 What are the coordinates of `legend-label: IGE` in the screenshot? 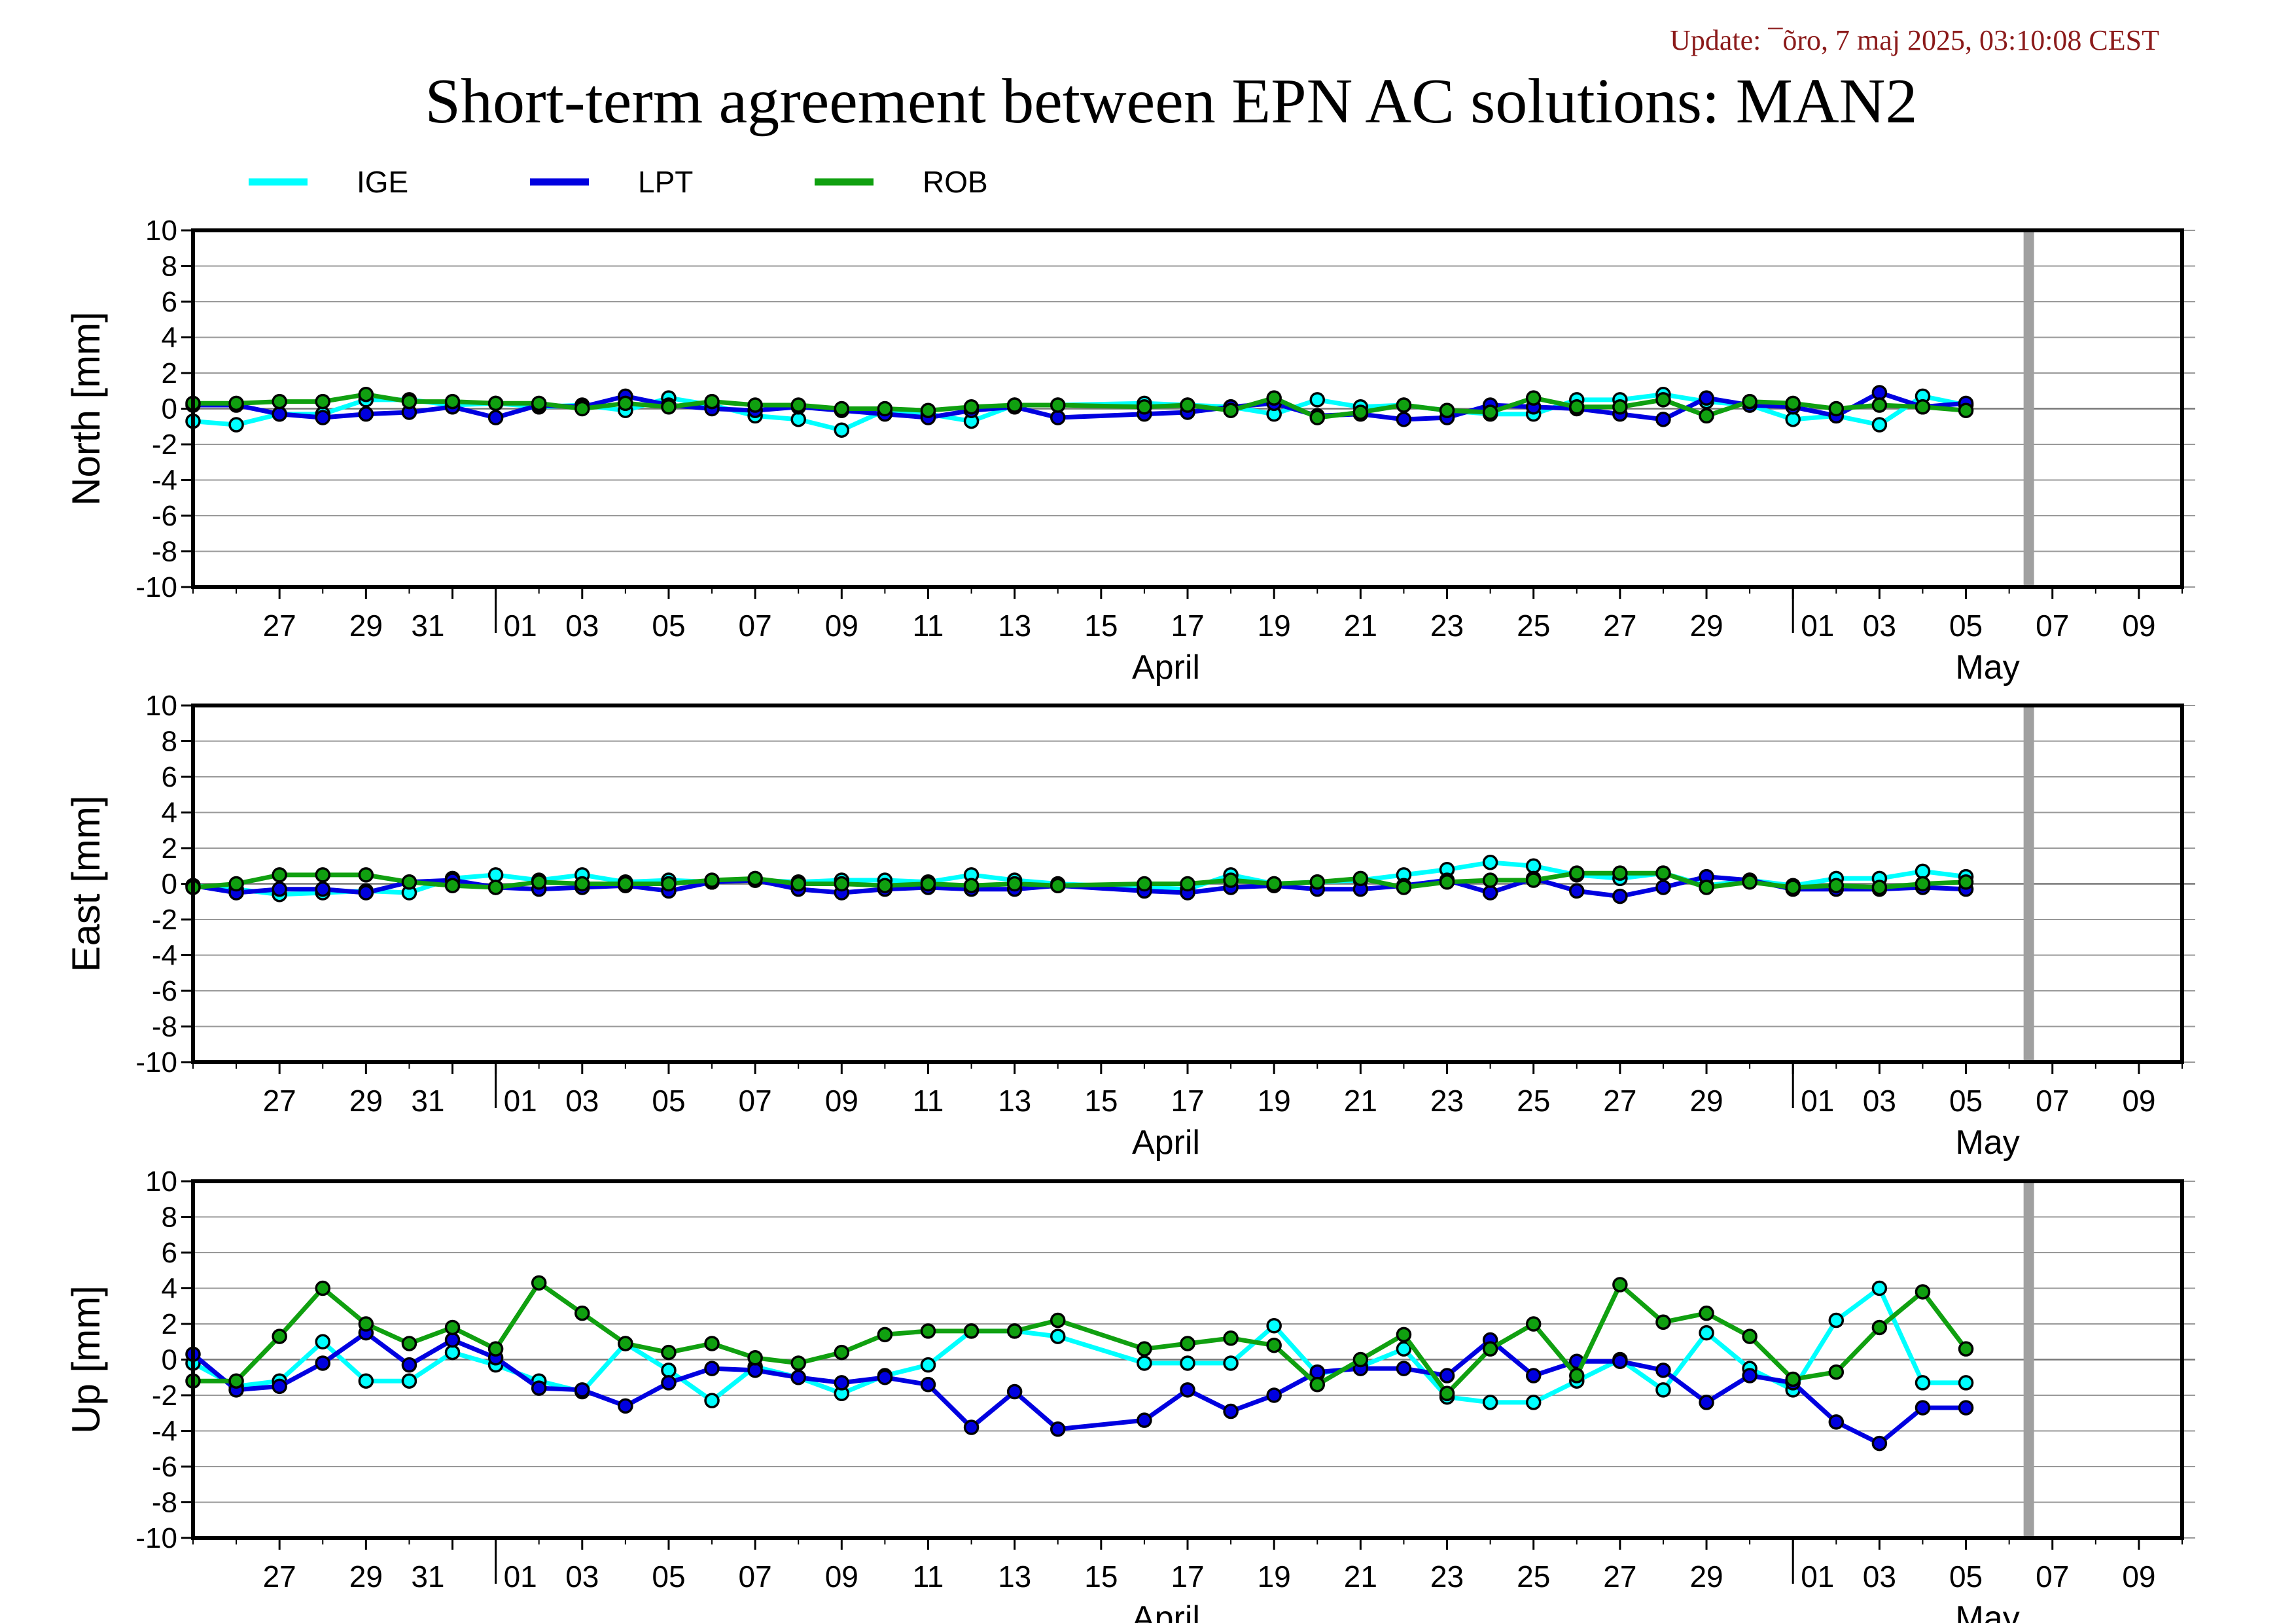 It's located at (382, 182).